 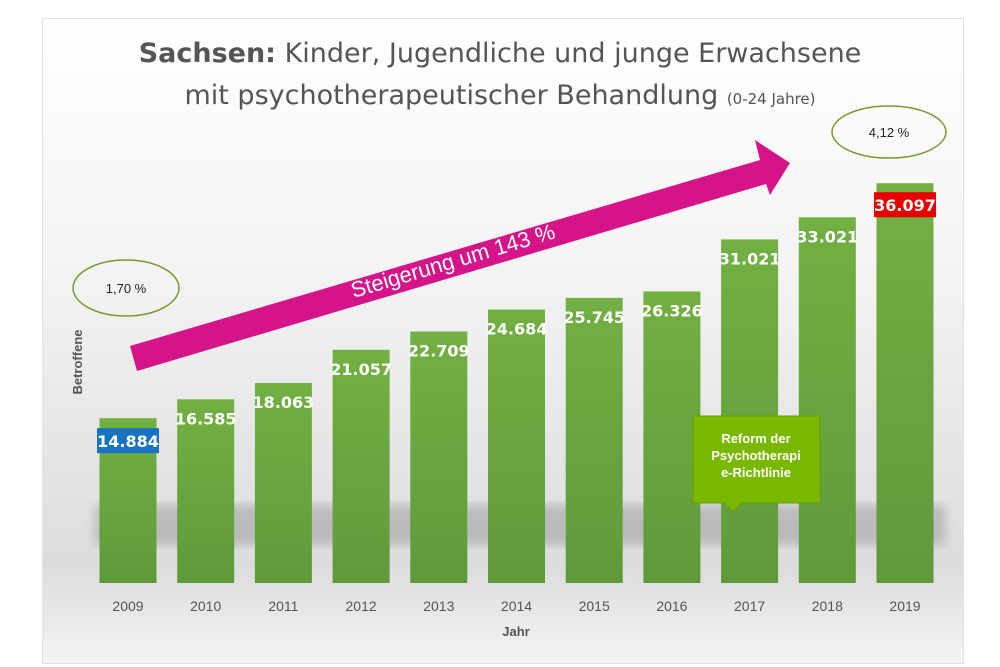 What do you see at coordinates (516, 606) in the screenshot?
I see `x-tick-2014: 2014` at bounding box center [516, 606].